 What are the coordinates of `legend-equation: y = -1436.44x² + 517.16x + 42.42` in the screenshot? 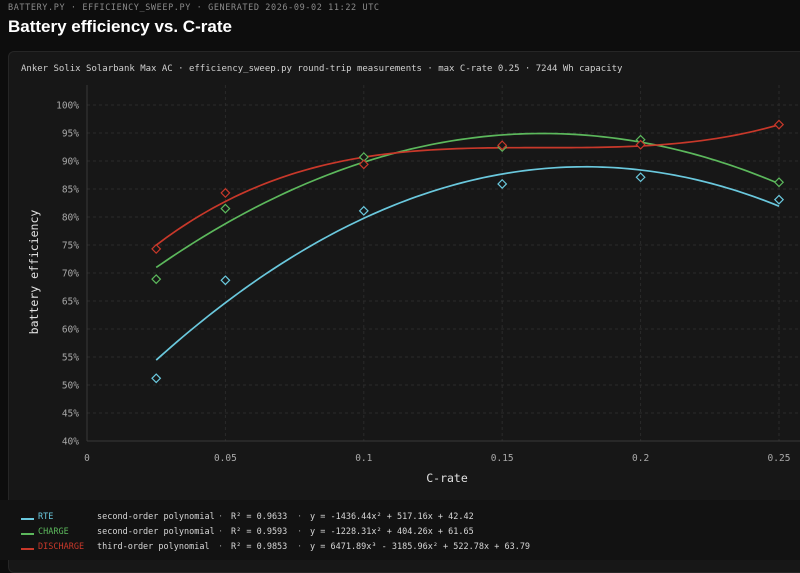 It's located at (392, 517).